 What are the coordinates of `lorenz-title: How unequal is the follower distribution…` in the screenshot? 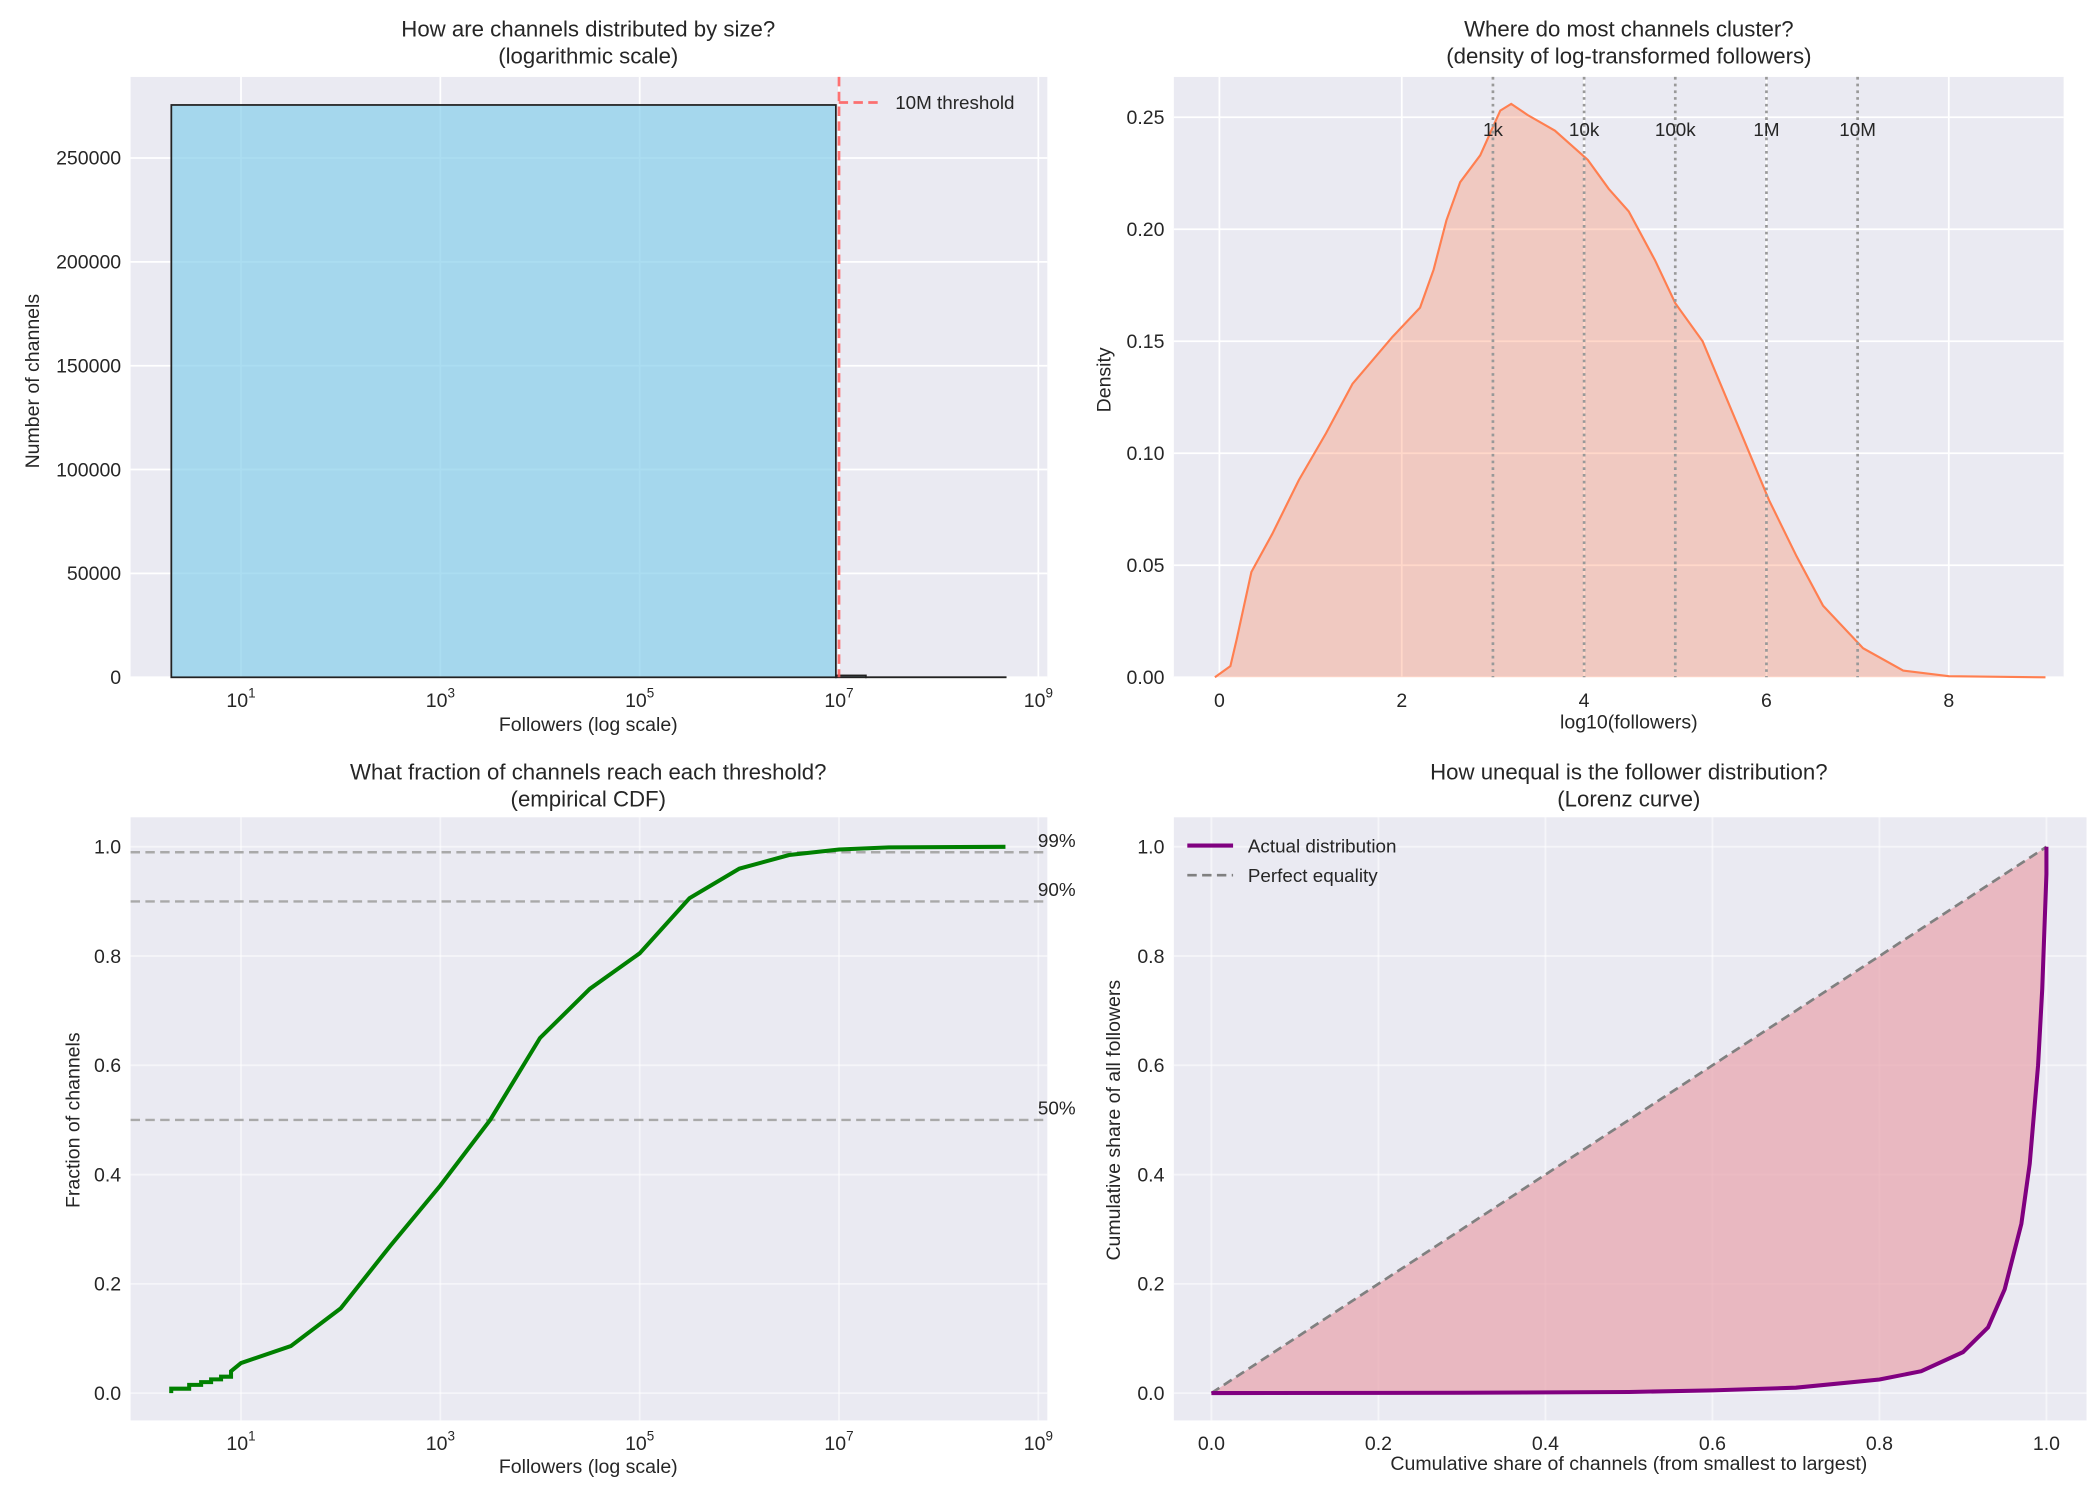 It's located at (1628, 772).